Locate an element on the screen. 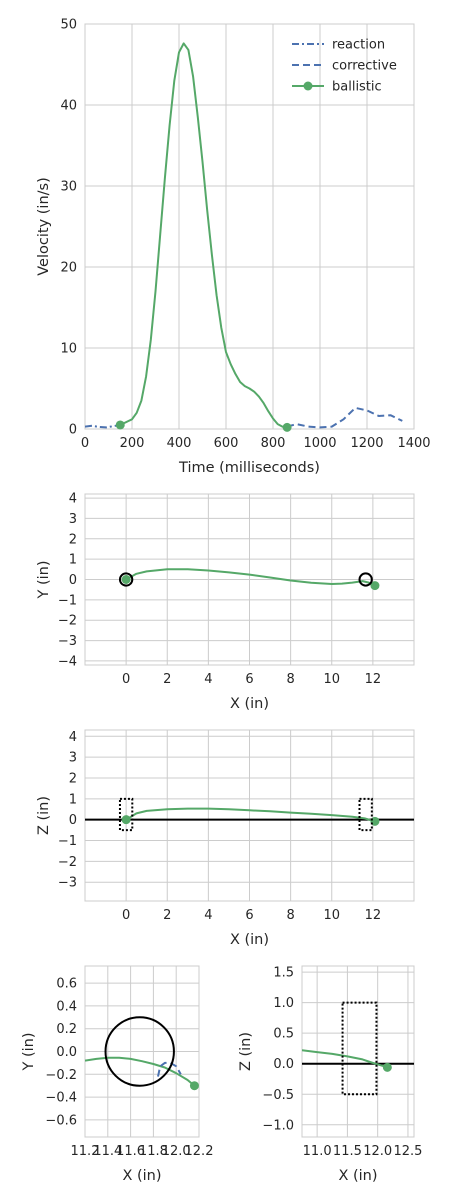 Image resolution: width=450 pixels, height=1200 pixels. x-tick-label: 1000 is located at coordinates (319, 443).